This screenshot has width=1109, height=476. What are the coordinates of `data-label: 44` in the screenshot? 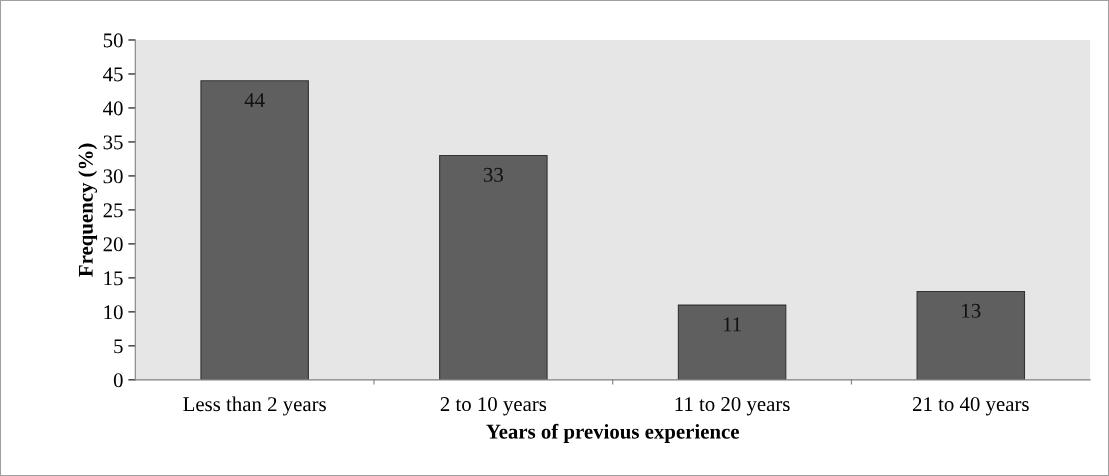 It's located at (254, 100).